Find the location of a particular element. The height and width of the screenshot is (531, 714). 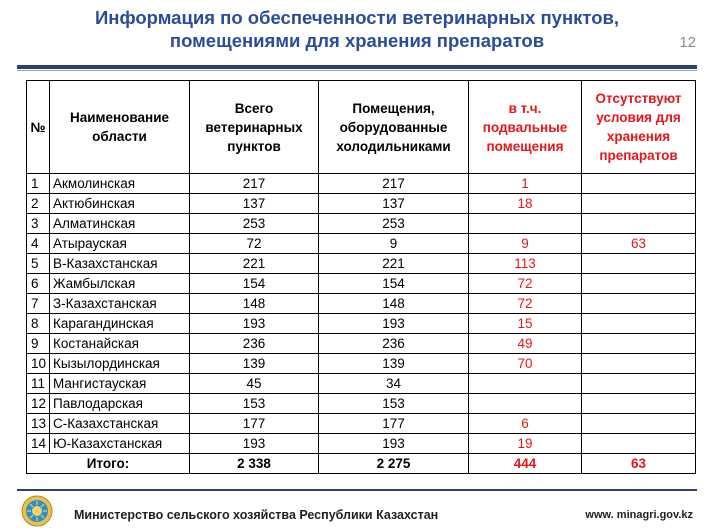

title-divider is located at coordinates (357, 67).